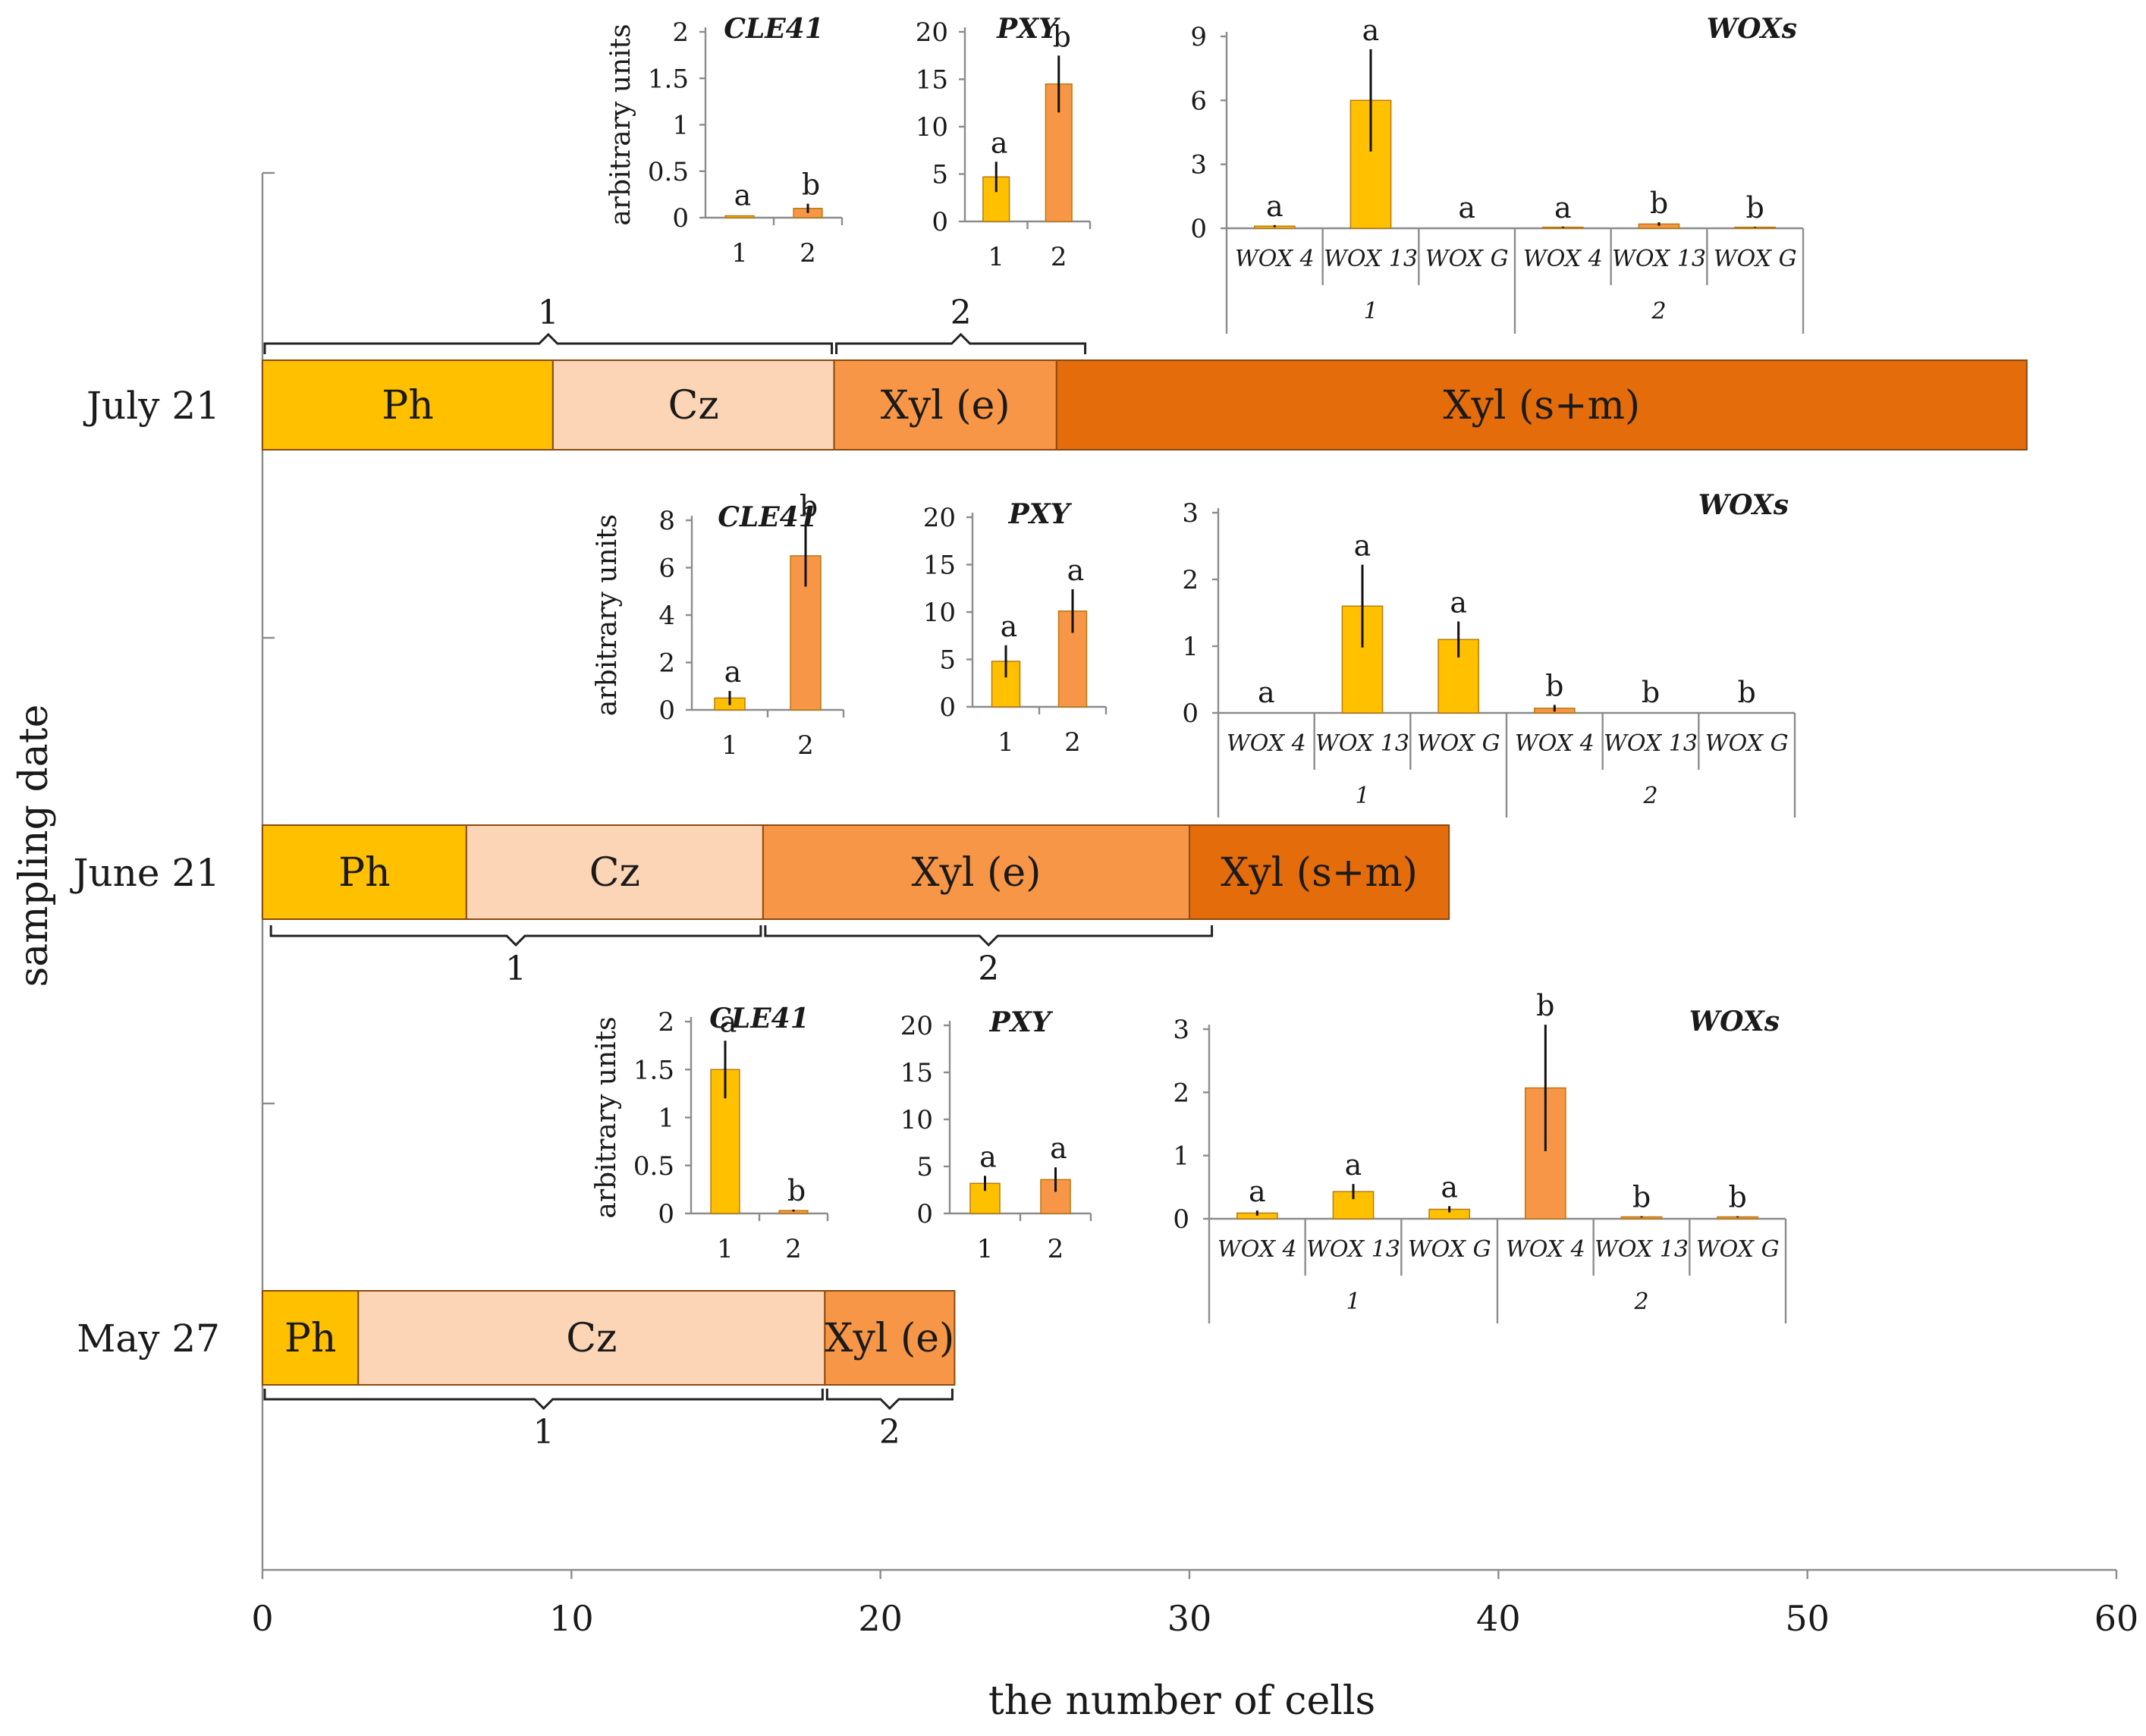 The width and height of the screenshot is (2146, 1736). I want to click on inset-title: WOXs, so click(1752, 29).